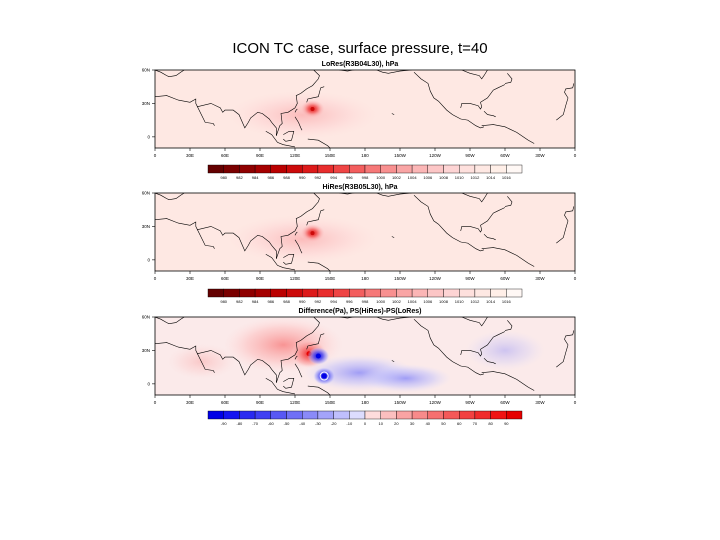 The image size is (720, 540). I want to click on x-tick-label: 30E, so click(190, 402).